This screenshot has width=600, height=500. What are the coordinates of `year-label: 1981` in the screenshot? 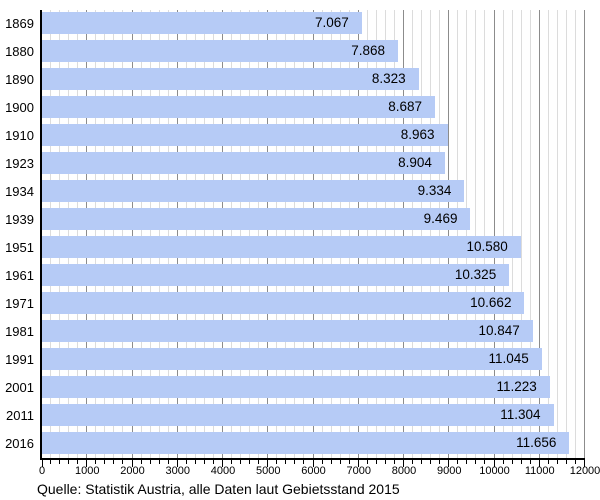 It's located at (19, 331).